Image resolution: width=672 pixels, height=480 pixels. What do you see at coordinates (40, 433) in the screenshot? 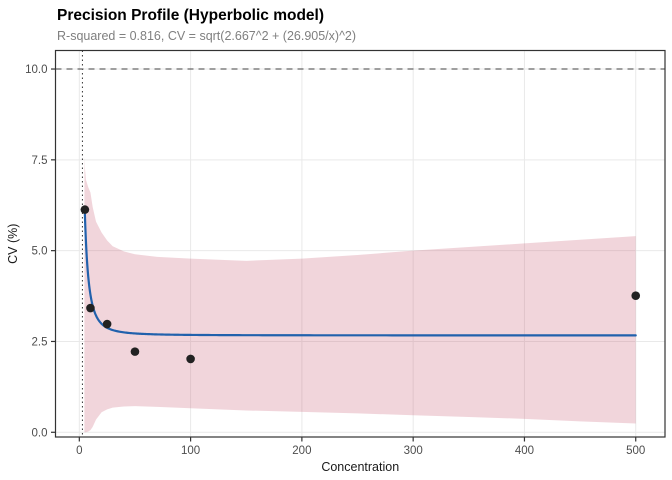
I see `y-tick-label: 0.0` at bounding box center [40, 433].